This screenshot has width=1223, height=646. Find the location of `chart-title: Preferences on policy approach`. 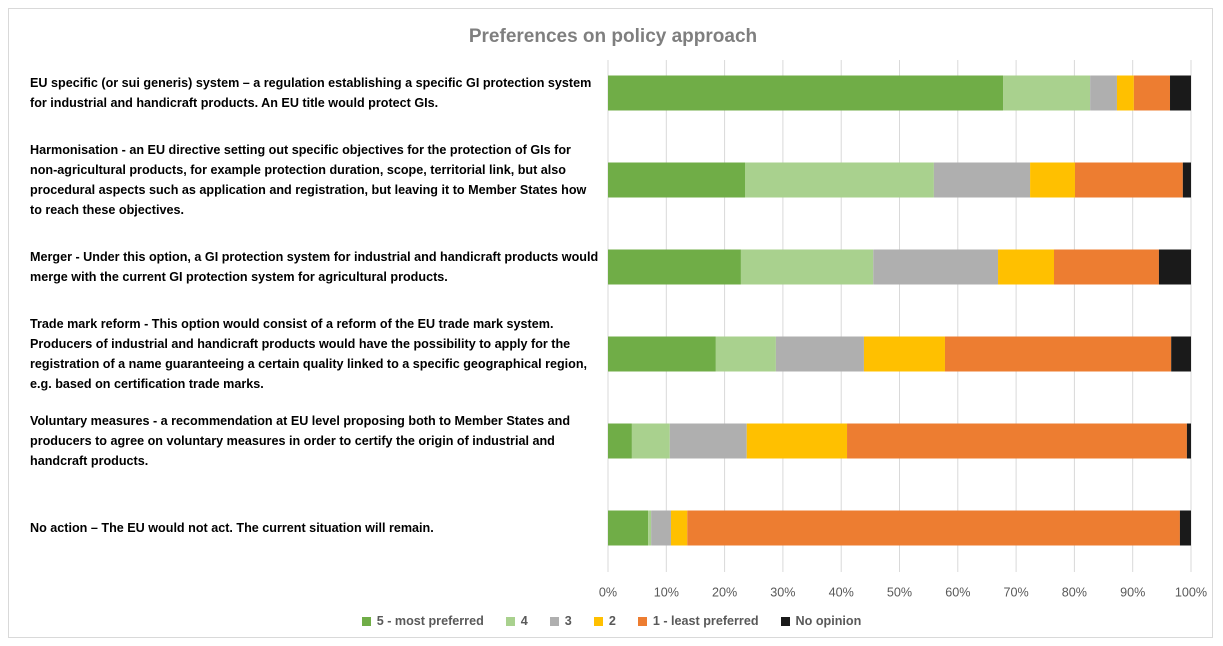

chart-title: Preferences on policy approach is located at coordinates (613, 36).